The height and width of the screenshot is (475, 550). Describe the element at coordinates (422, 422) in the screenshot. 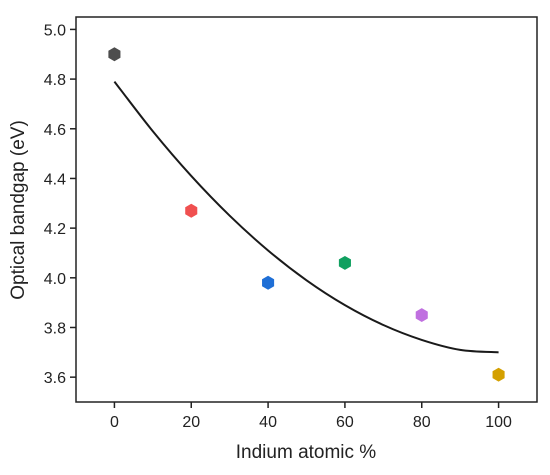

I see `x-tick-label: 80` at that location.